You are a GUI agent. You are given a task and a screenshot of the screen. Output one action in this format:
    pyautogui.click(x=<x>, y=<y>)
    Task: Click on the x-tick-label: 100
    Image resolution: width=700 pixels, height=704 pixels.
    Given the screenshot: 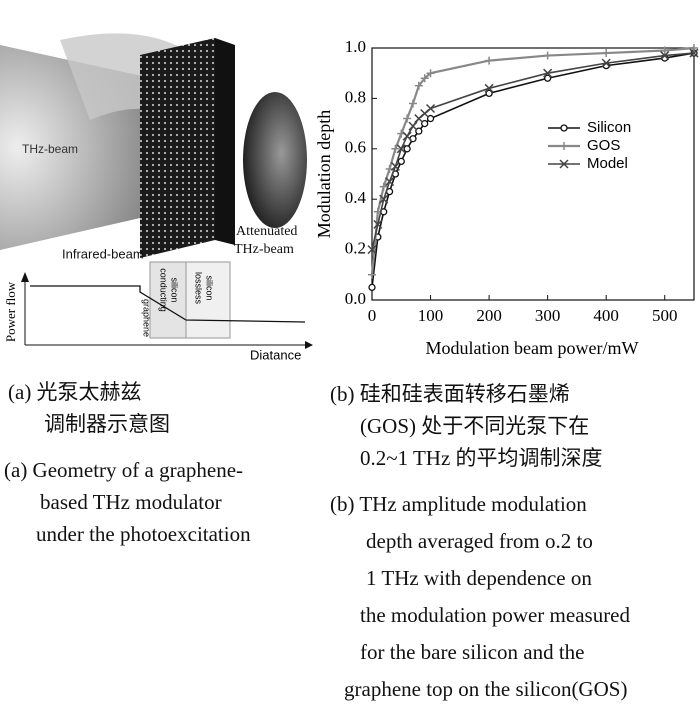 What is the action you would take?
    pyautogui.click(x=431, y=315)
    